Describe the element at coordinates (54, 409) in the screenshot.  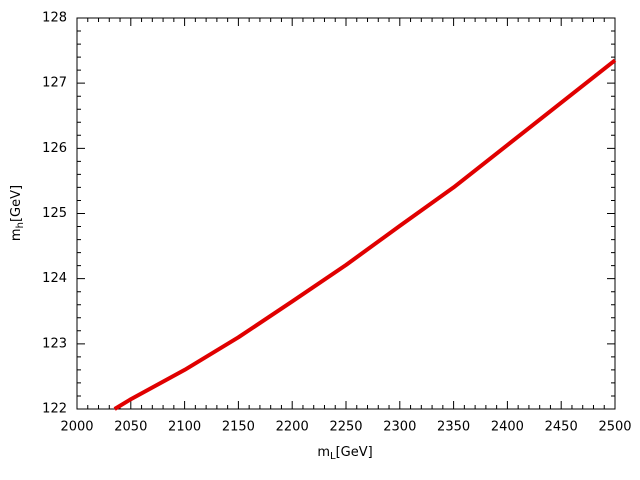
I see `y-tick-label: 122` at that location.